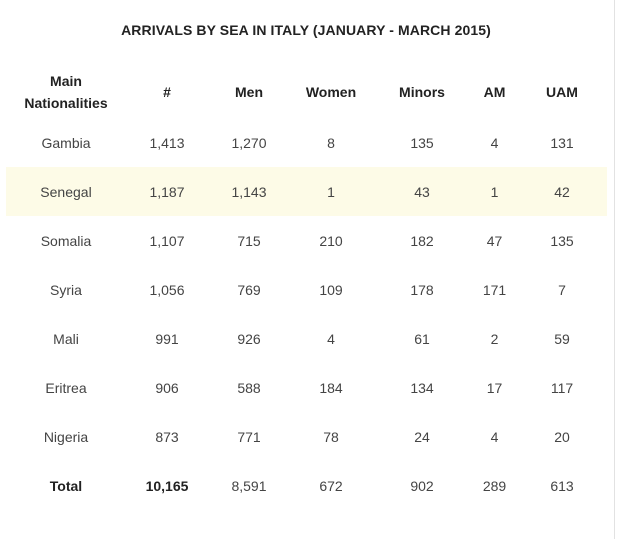 The height and width of the screenshot is (539, 621). I want to click on cell-uam: 131, so click(562, 142).